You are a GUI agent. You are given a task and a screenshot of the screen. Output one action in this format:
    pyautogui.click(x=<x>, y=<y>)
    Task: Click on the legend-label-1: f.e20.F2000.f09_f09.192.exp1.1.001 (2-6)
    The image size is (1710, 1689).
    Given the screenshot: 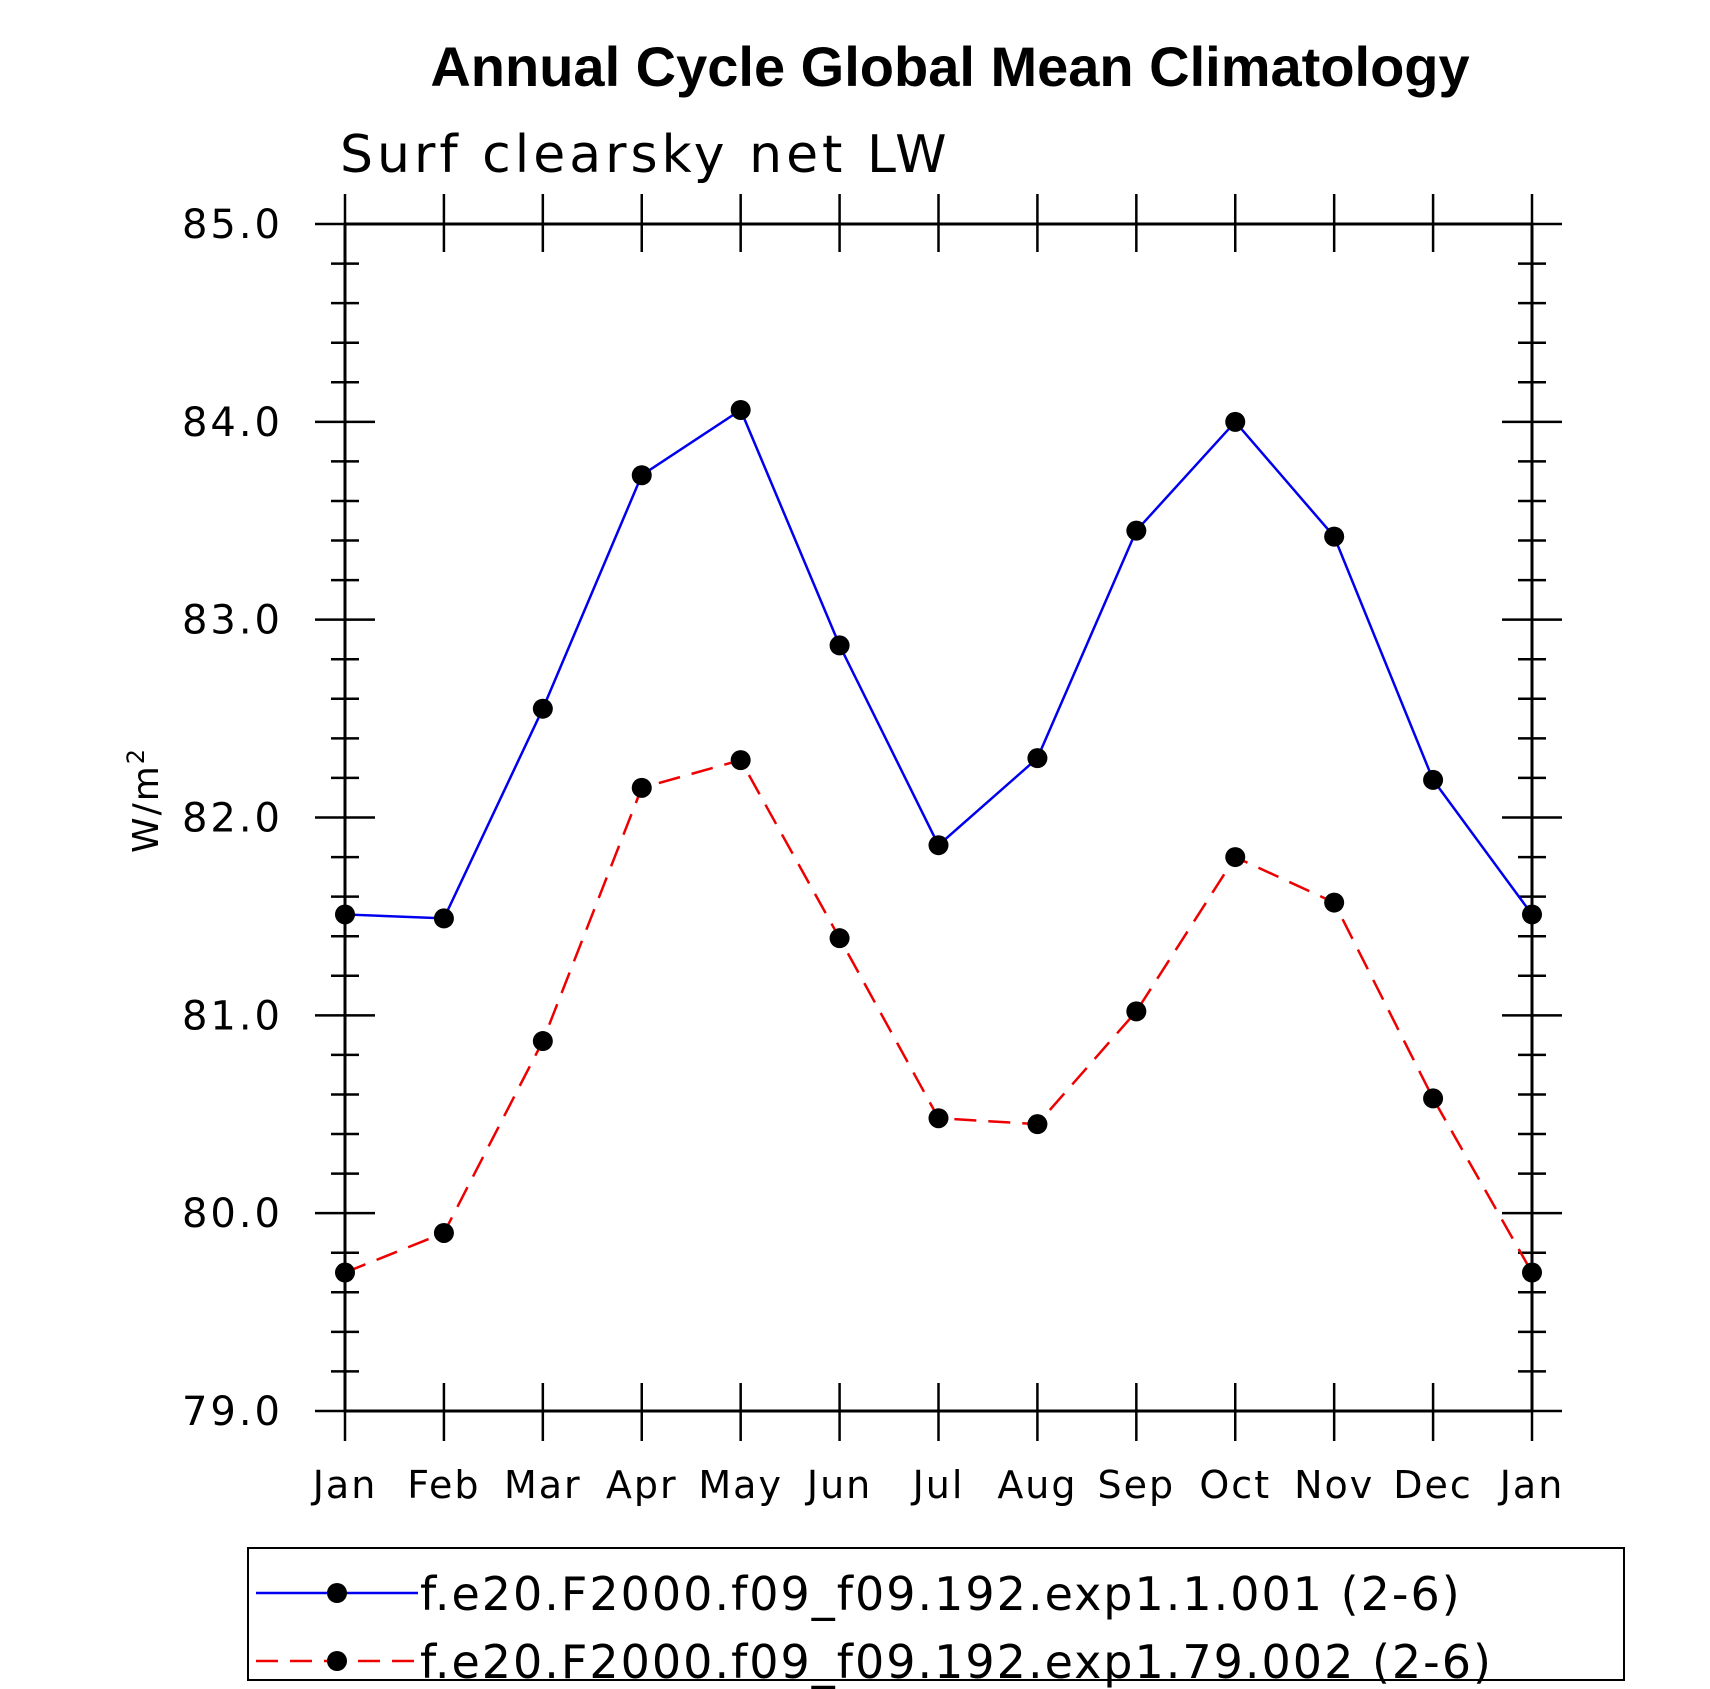 What is the action you would take?
    pyautogui.click(x=941, y=1594)
    